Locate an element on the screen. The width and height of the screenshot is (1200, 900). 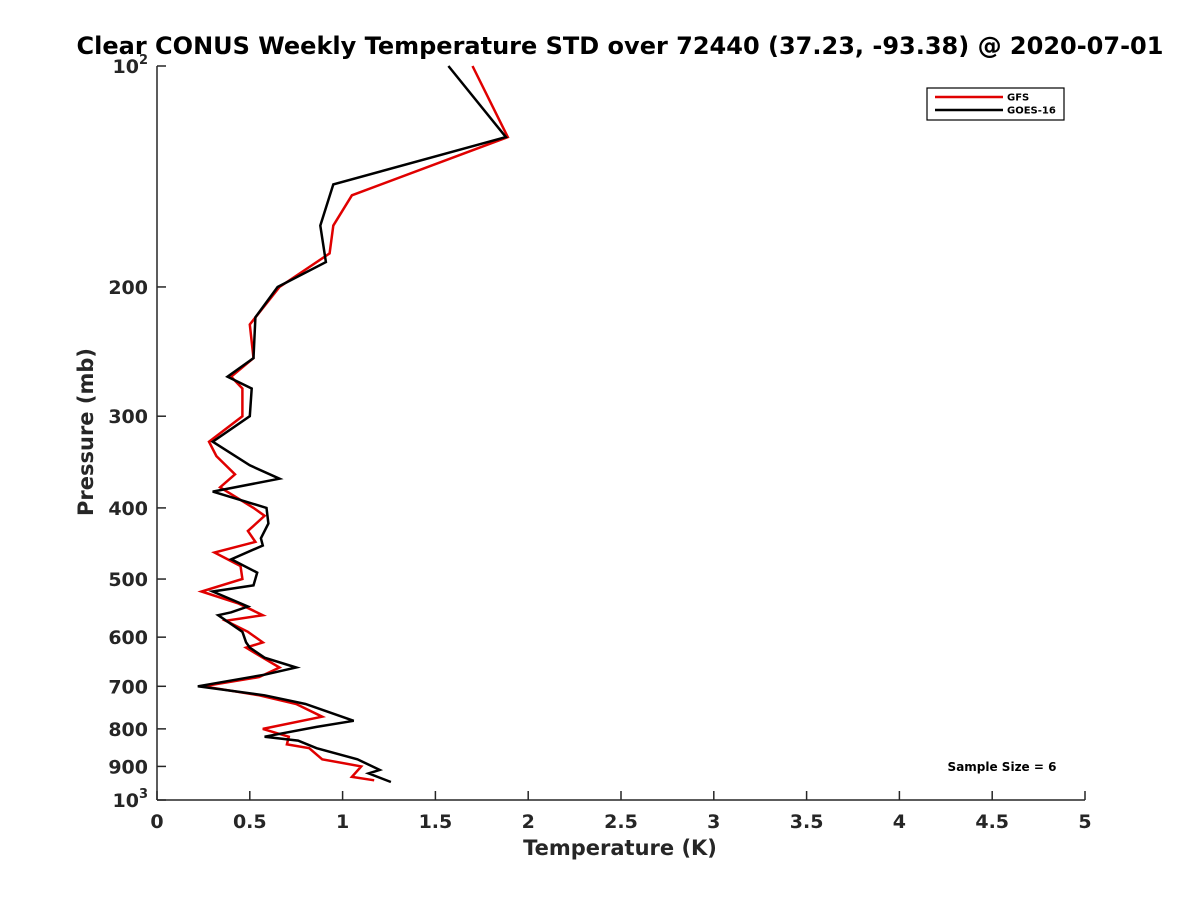
legend: GFS GOES-16 is located at coordinates (995, 104).